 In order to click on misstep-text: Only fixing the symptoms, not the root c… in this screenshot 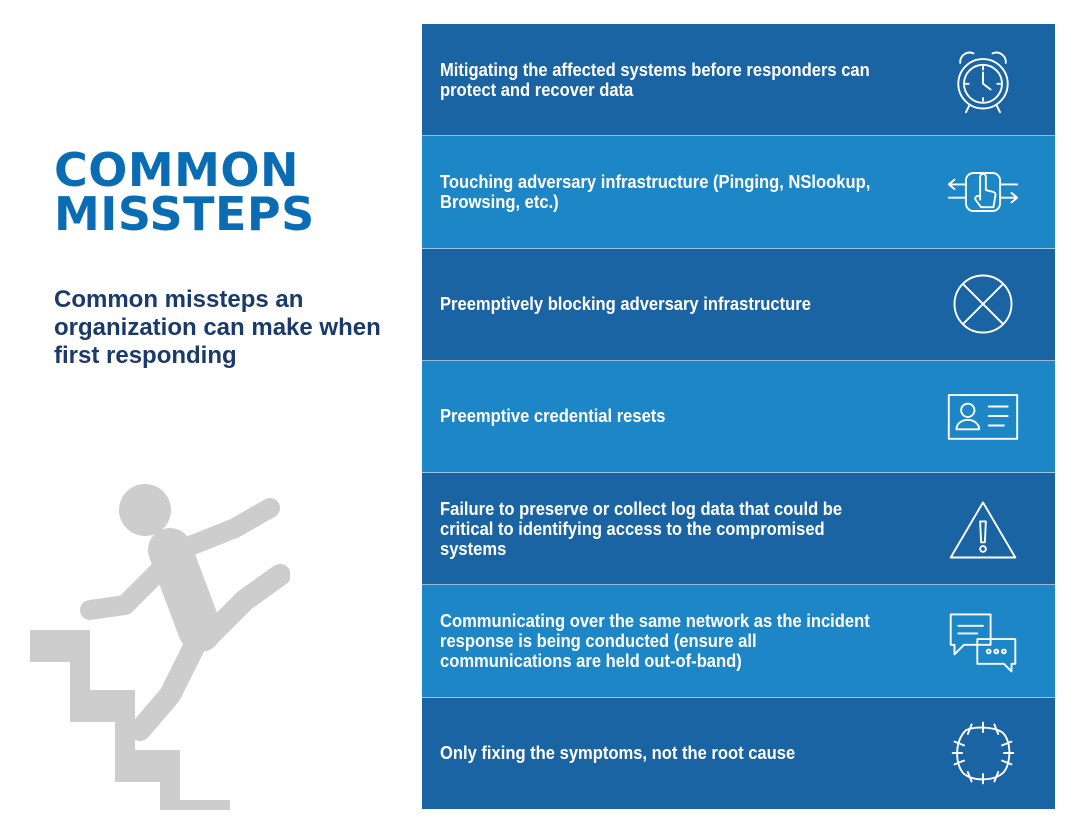, I will do `click(618, 753)`.